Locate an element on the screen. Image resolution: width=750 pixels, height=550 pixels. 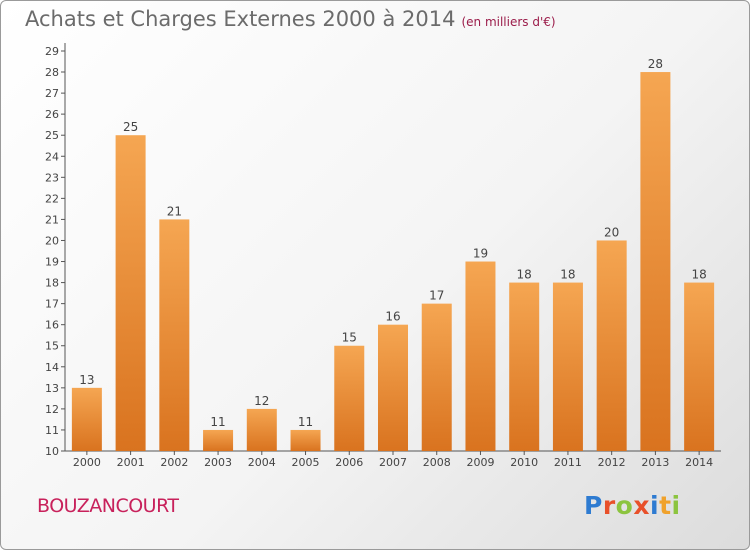
y-tick-label: 27 is located at coordinates (52, 93).